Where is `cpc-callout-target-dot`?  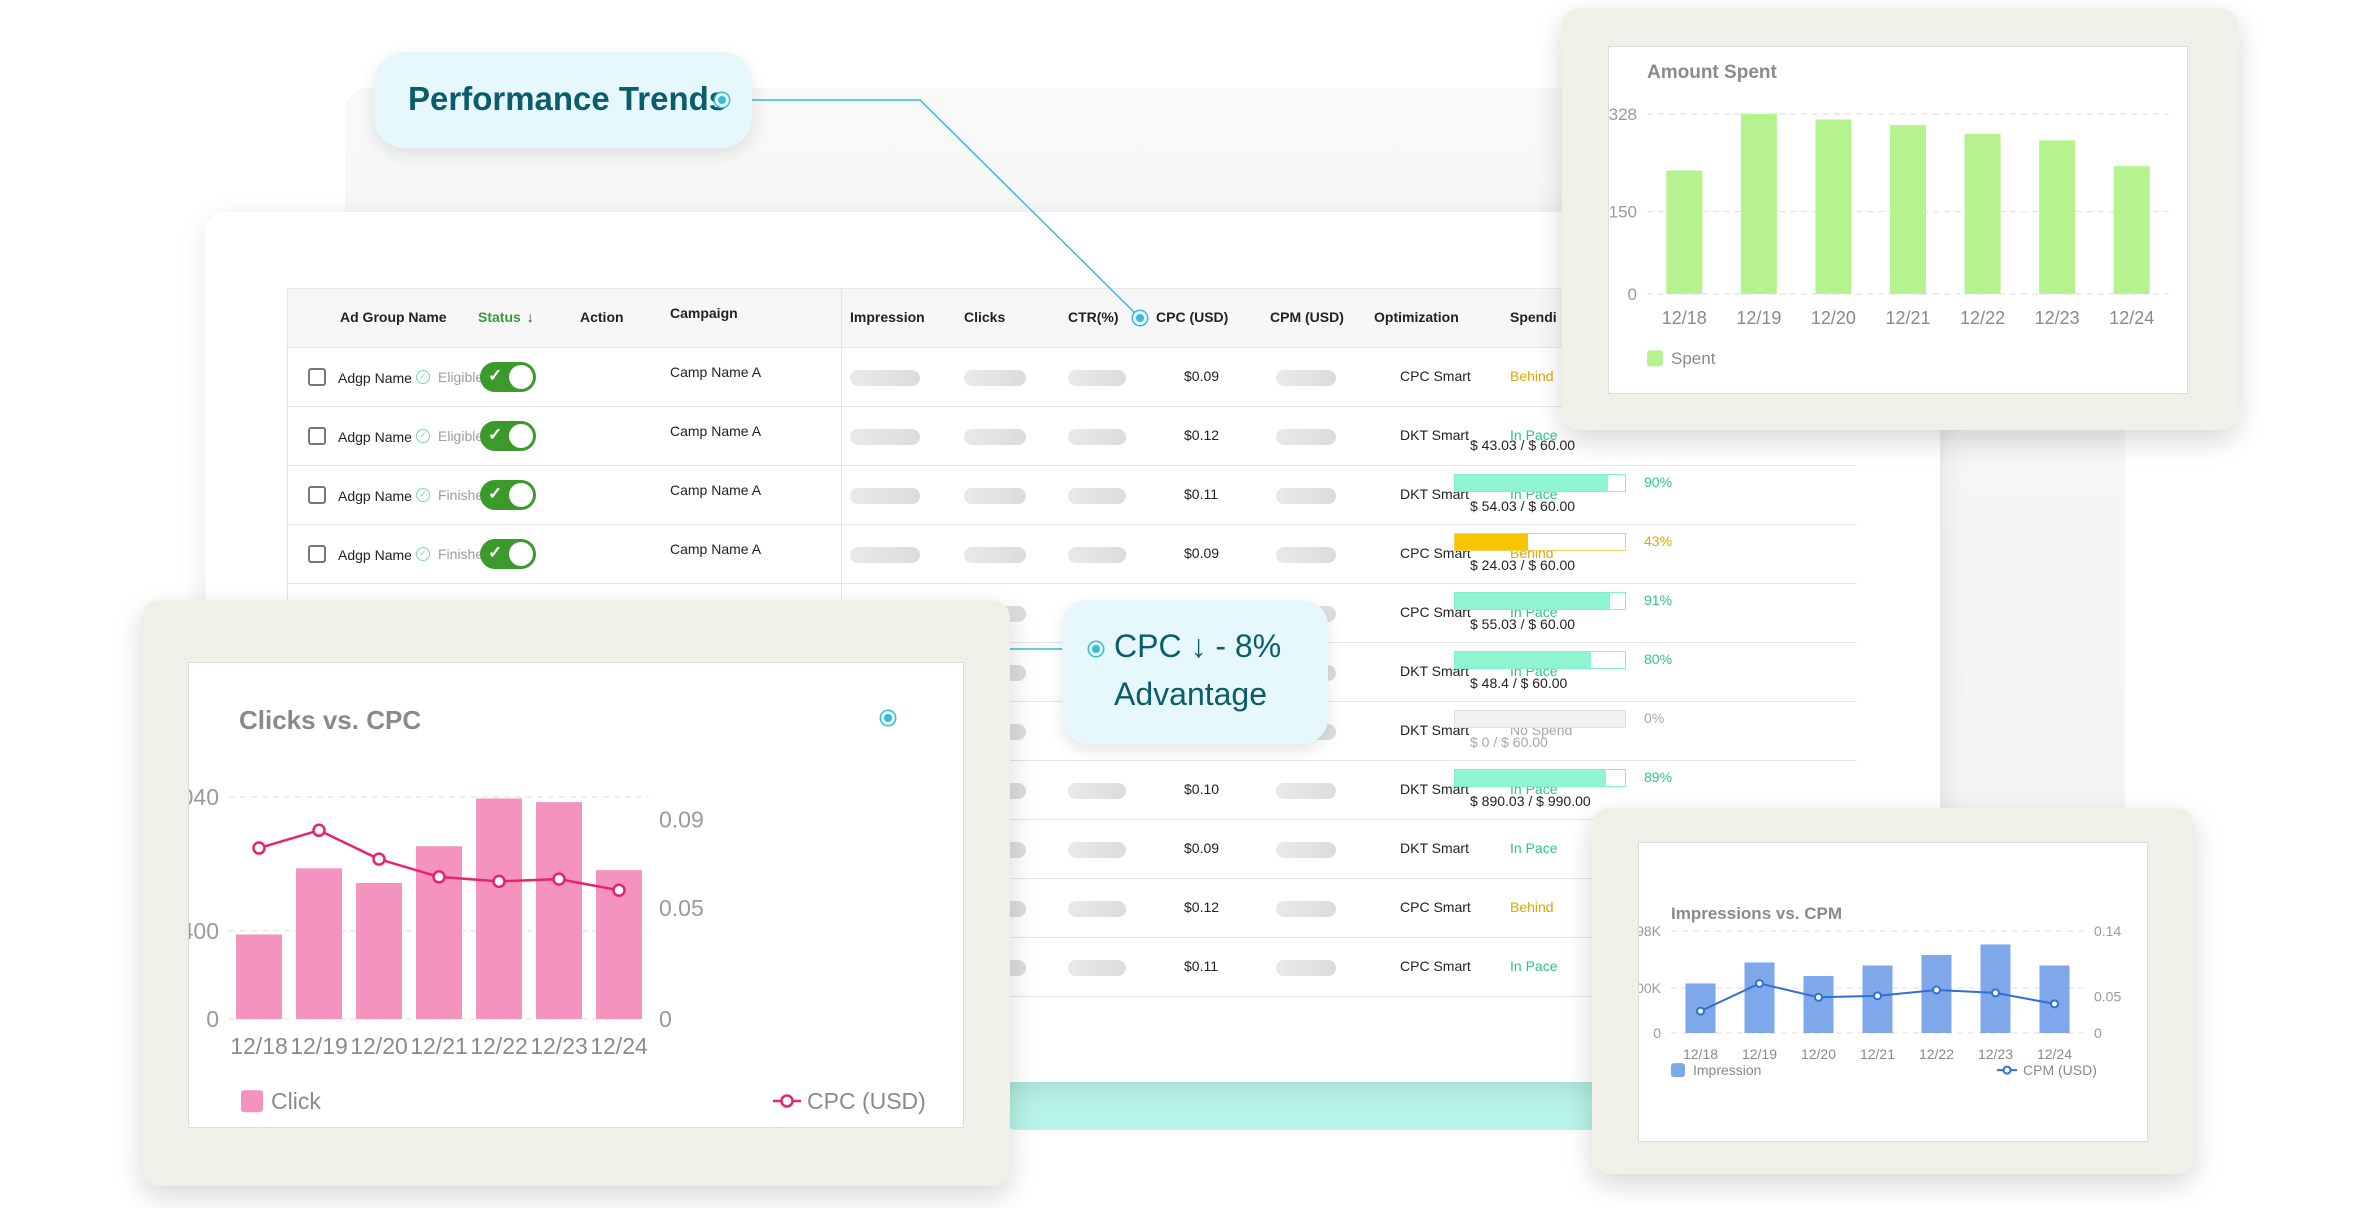
cpc-callout-target-dot is located at coordinates (888, 718).